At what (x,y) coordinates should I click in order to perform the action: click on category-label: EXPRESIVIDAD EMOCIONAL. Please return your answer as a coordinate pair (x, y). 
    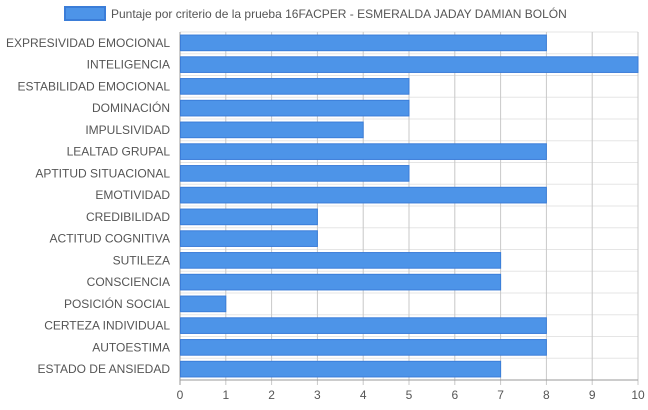
    Looking at the image, I should click on (88, 43).